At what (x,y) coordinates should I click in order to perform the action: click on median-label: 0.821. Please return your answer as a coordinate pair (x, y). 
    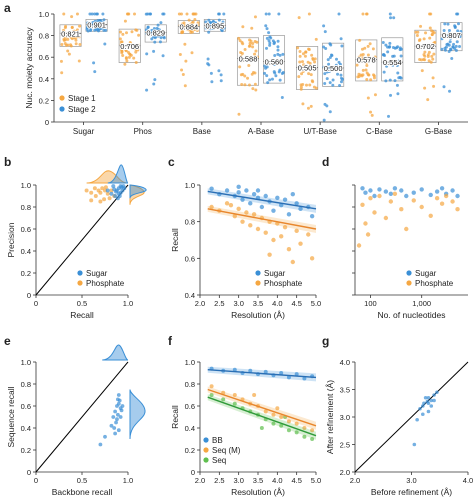
    Looking at the image, I should click on (70, 33).